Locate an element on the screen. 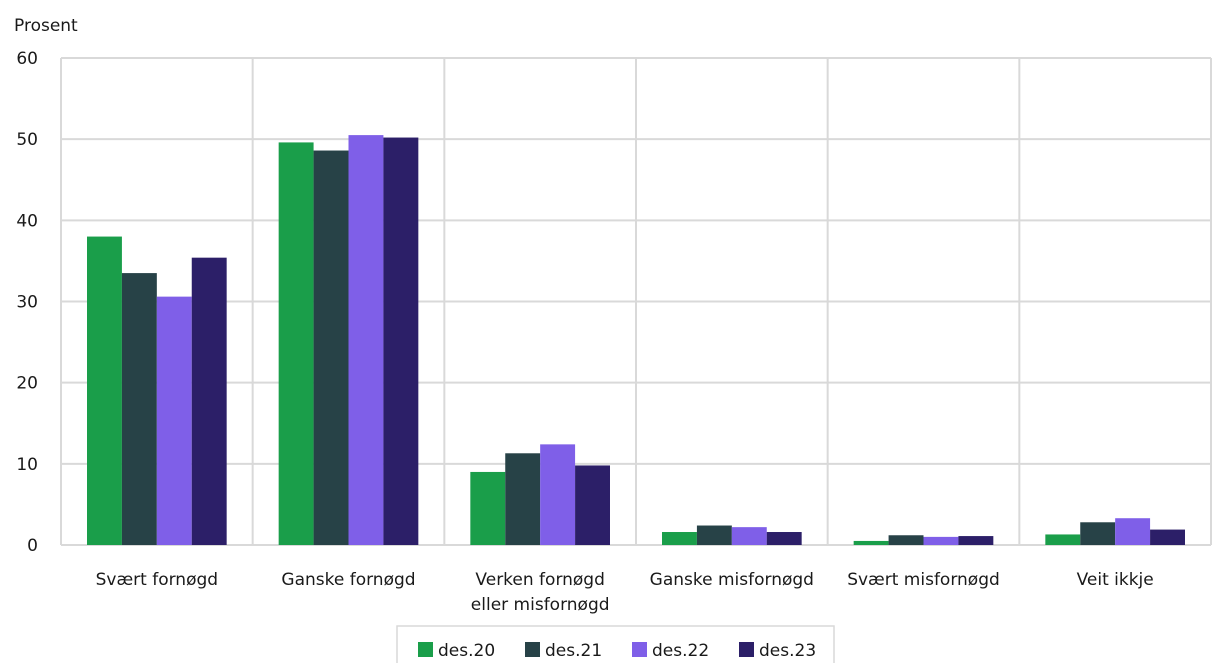 The image size is (1218, 663). y-tick-label: 30 is located at coordinates (27, 303).